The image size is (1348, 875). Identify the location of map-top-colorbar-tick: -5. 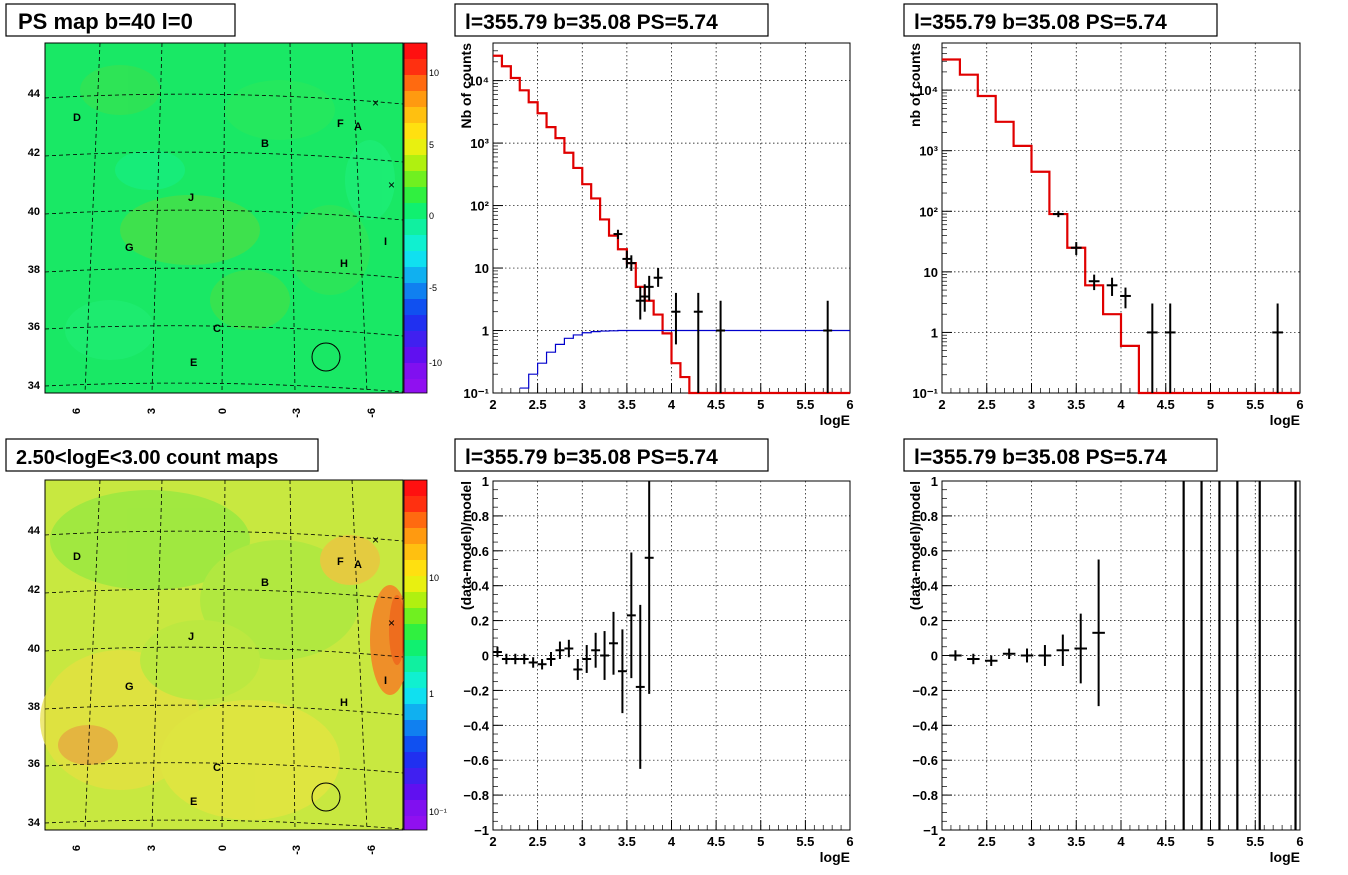
(433, 288).